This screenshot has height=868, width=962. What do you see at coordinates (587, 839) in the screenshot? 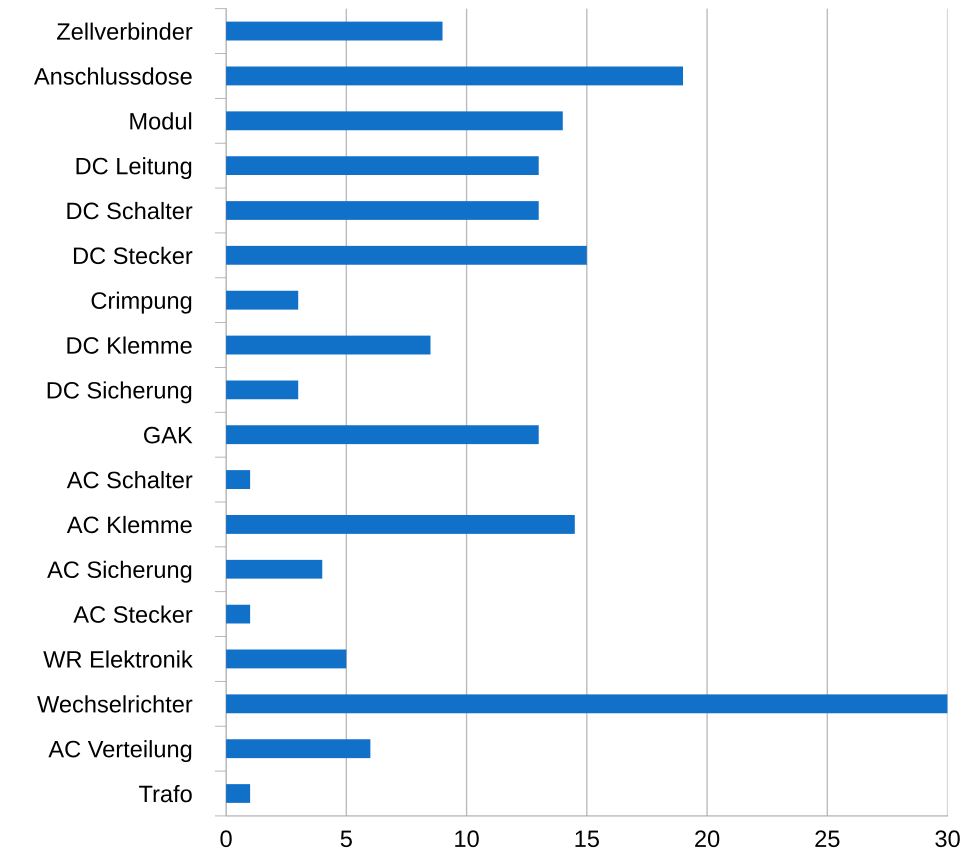
I see `x-tick-label: 15` at bounding box center [587, 839].